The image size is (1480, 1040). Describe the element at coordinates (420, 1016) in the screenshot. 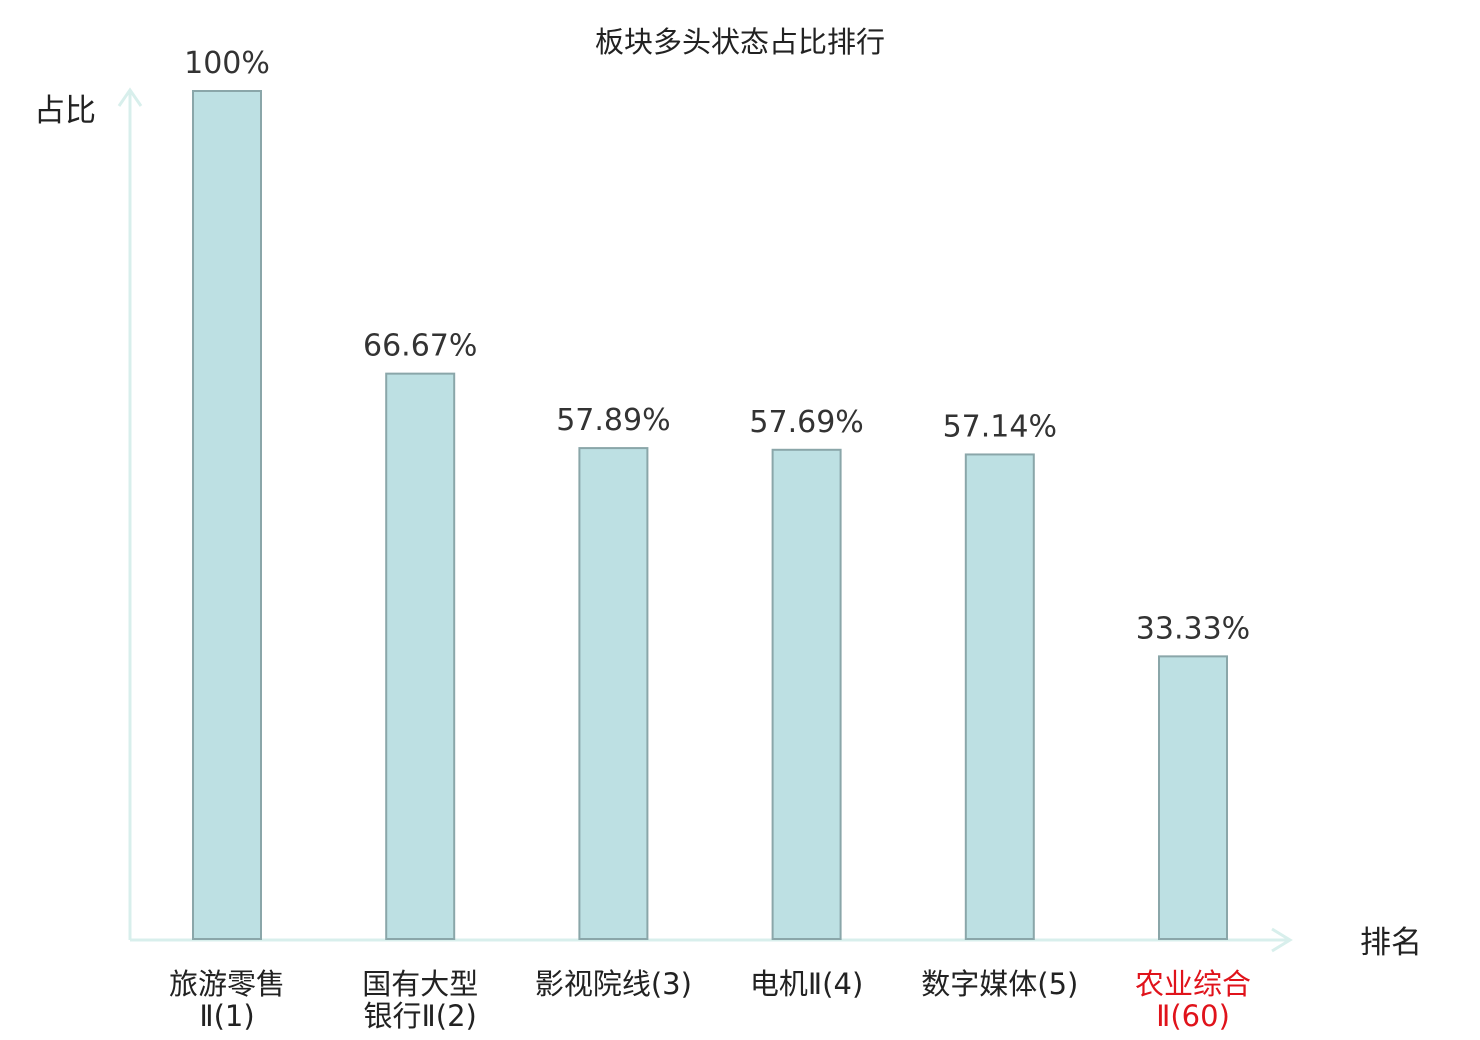

I see `category-tick-label: 银行Ⅱ(2)` at that location.